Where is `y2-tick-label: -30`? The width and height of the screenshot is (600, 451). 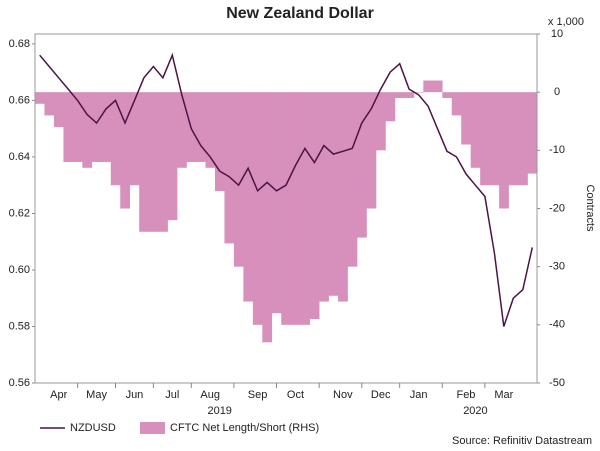
y2-tick-label: -30 is located at coordinates (557, 267).